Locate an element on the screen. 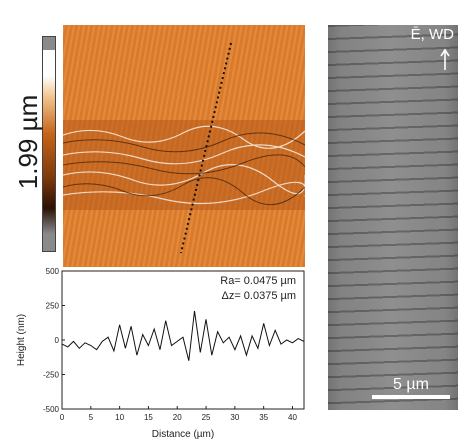 The height and width of the screenshot is (443, 462). y-tick-label: 250 is located at coordinates (53, 306).